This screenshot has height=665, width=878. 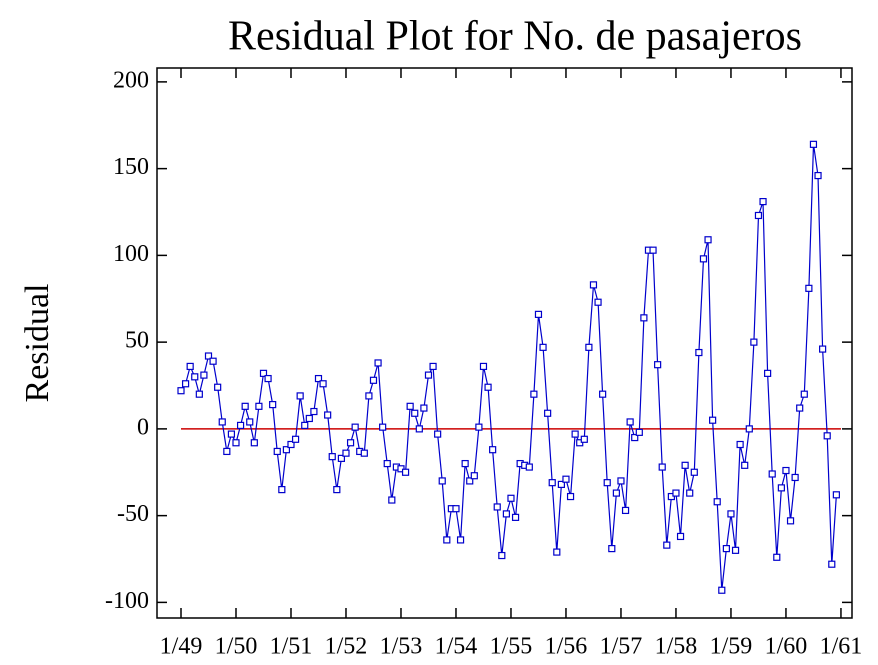 I want to click on y-tick-label: 150, so click(x=131, y=167).